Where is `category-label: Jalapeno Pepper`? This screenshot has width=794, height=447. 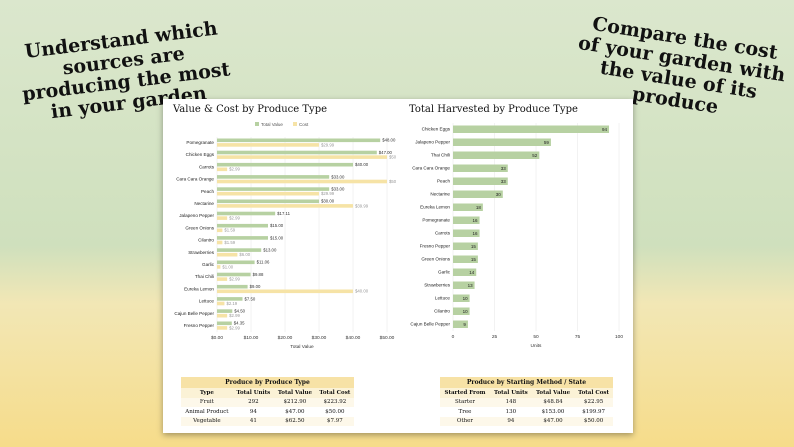
category-label: Jalapeno Pepper is located at coordinates (432, 142).